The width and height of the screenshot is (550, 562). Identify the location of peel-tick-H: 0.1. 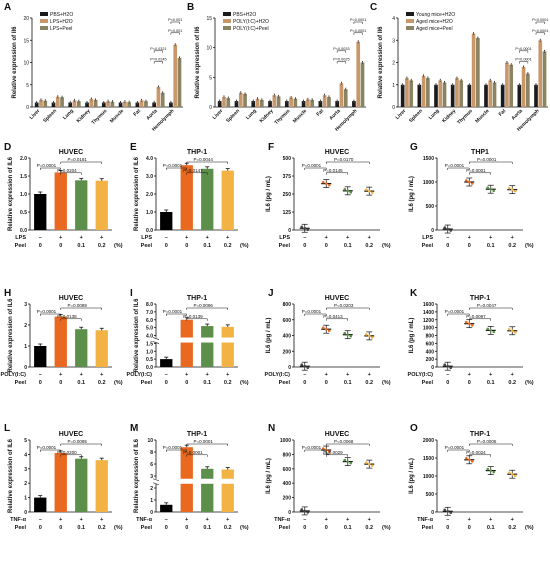
(81, 383).